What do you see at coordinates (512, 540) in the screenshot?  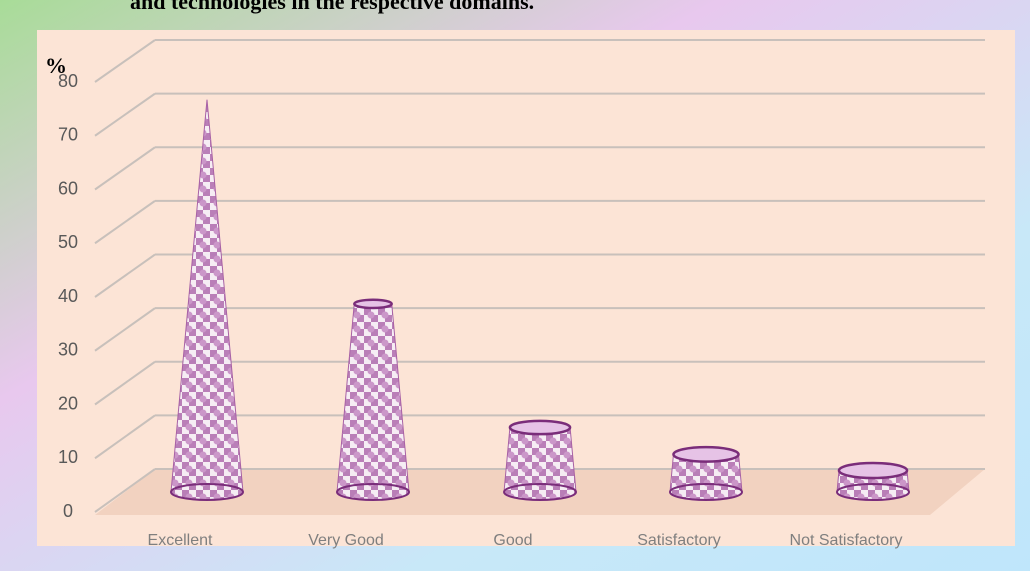 I see `x-tick-label: Good` at bounding box center [512, 540].